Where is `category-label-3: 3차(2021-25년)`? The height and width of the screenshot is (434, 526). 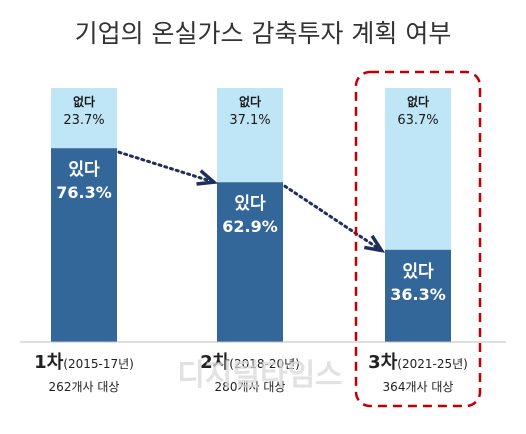 category-label-3: 3차(2021-25년) is located at coordinates (418, 362).